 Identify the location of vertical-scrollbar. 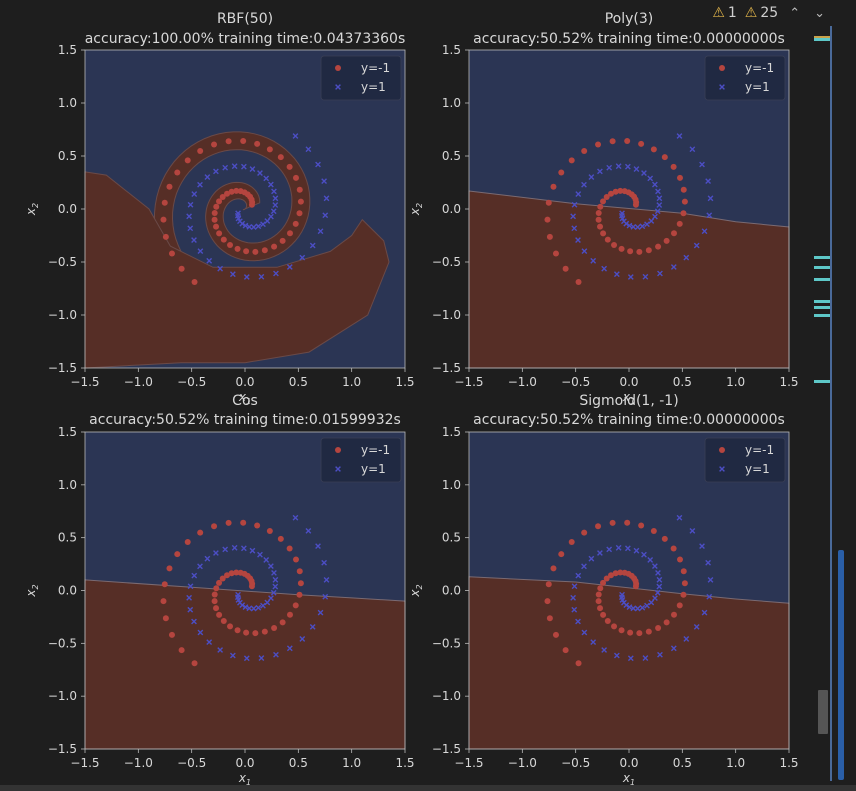
(841, 665).